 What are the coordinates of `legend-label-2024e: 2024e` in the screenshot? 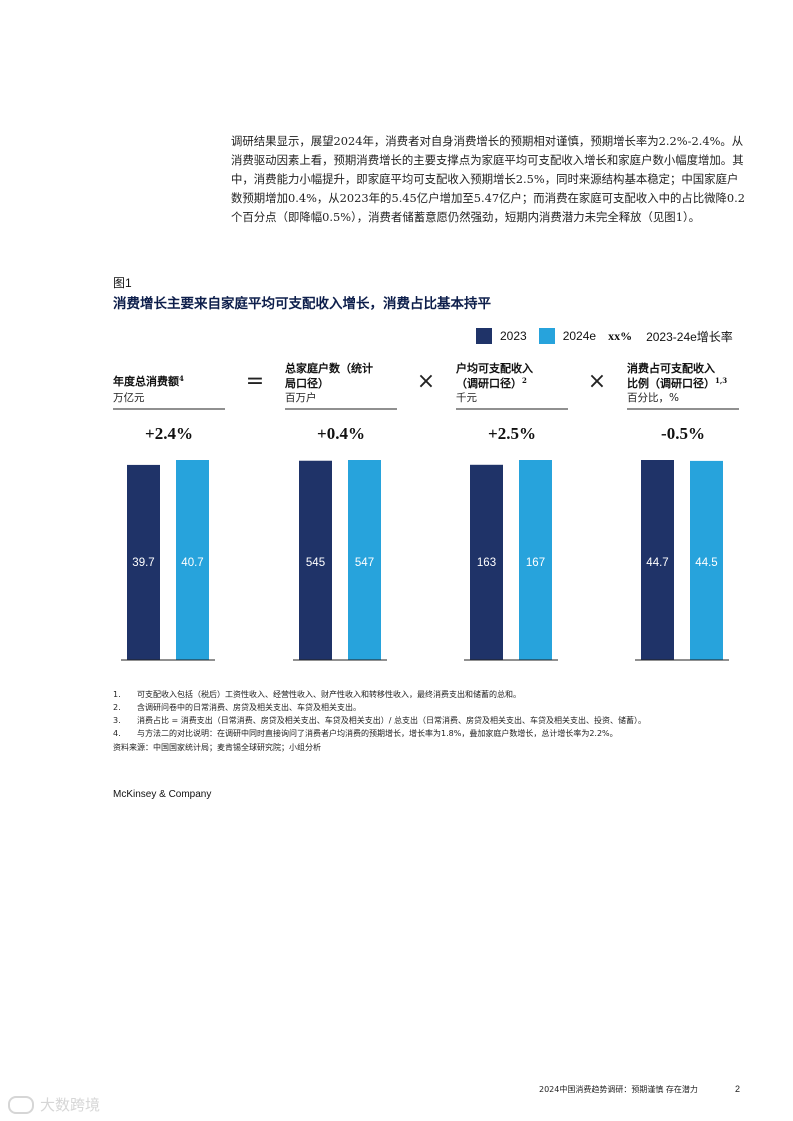 It's located at (579, 336).